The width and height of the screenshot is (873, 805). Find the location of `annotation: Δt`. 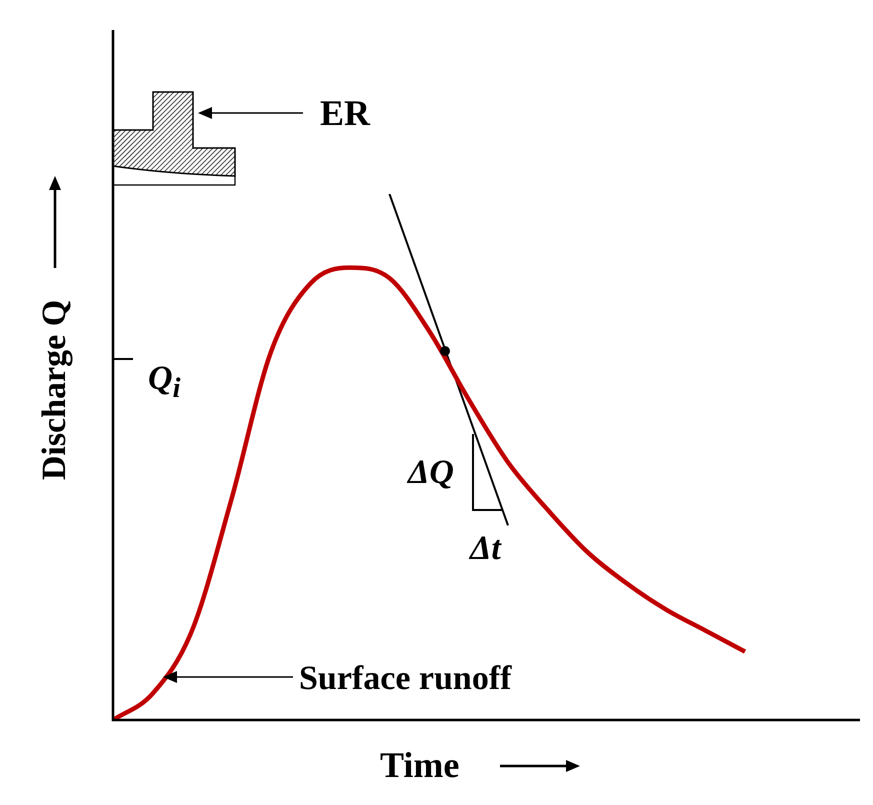

annotation: Δt is located at coordinates (485, 549).